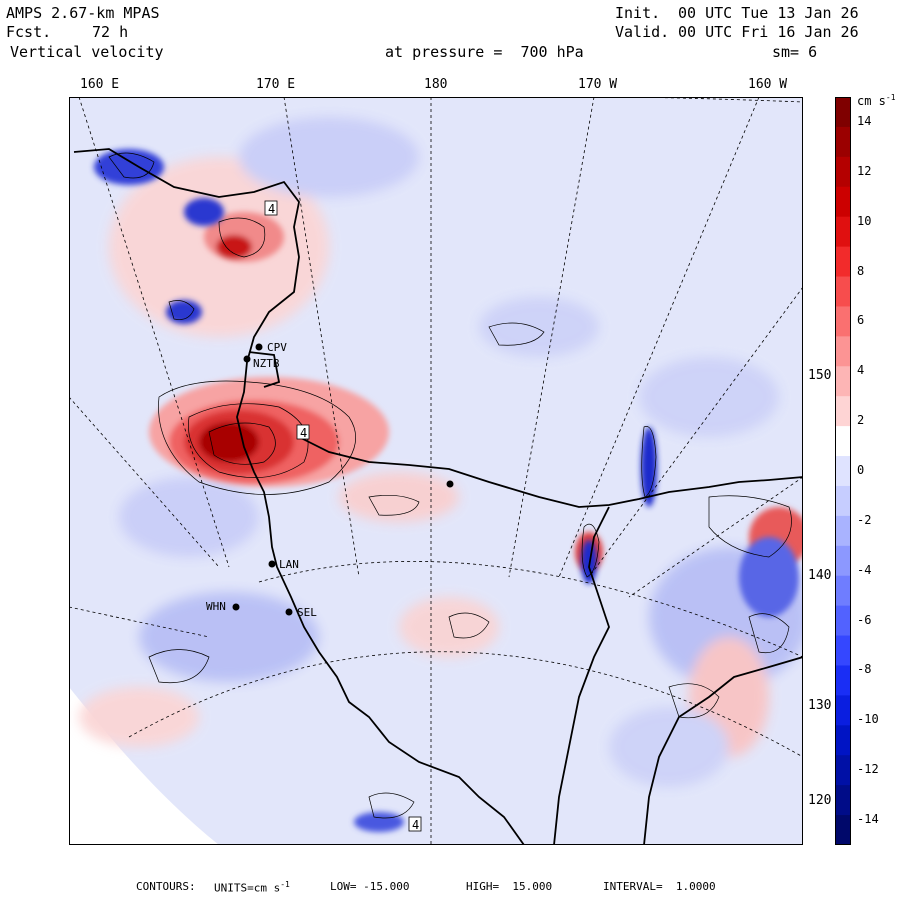  I want to click on station-label-lan: LAN, so click(289, 564).